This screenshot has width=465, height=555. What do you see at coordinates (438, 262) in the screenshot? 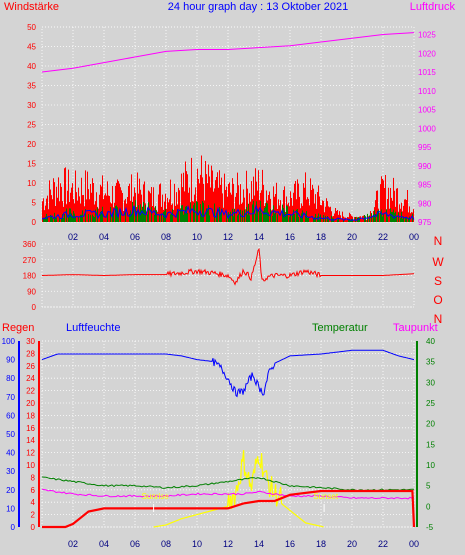
I see `compass-label: W` at bounding box center [438, 262].